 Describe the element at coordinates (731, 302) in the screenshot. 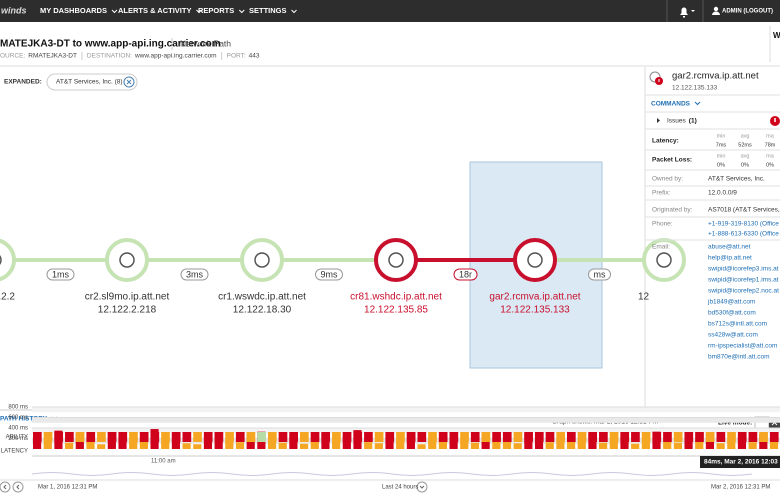

I see `field-value: jb1849@att.com` at that location.